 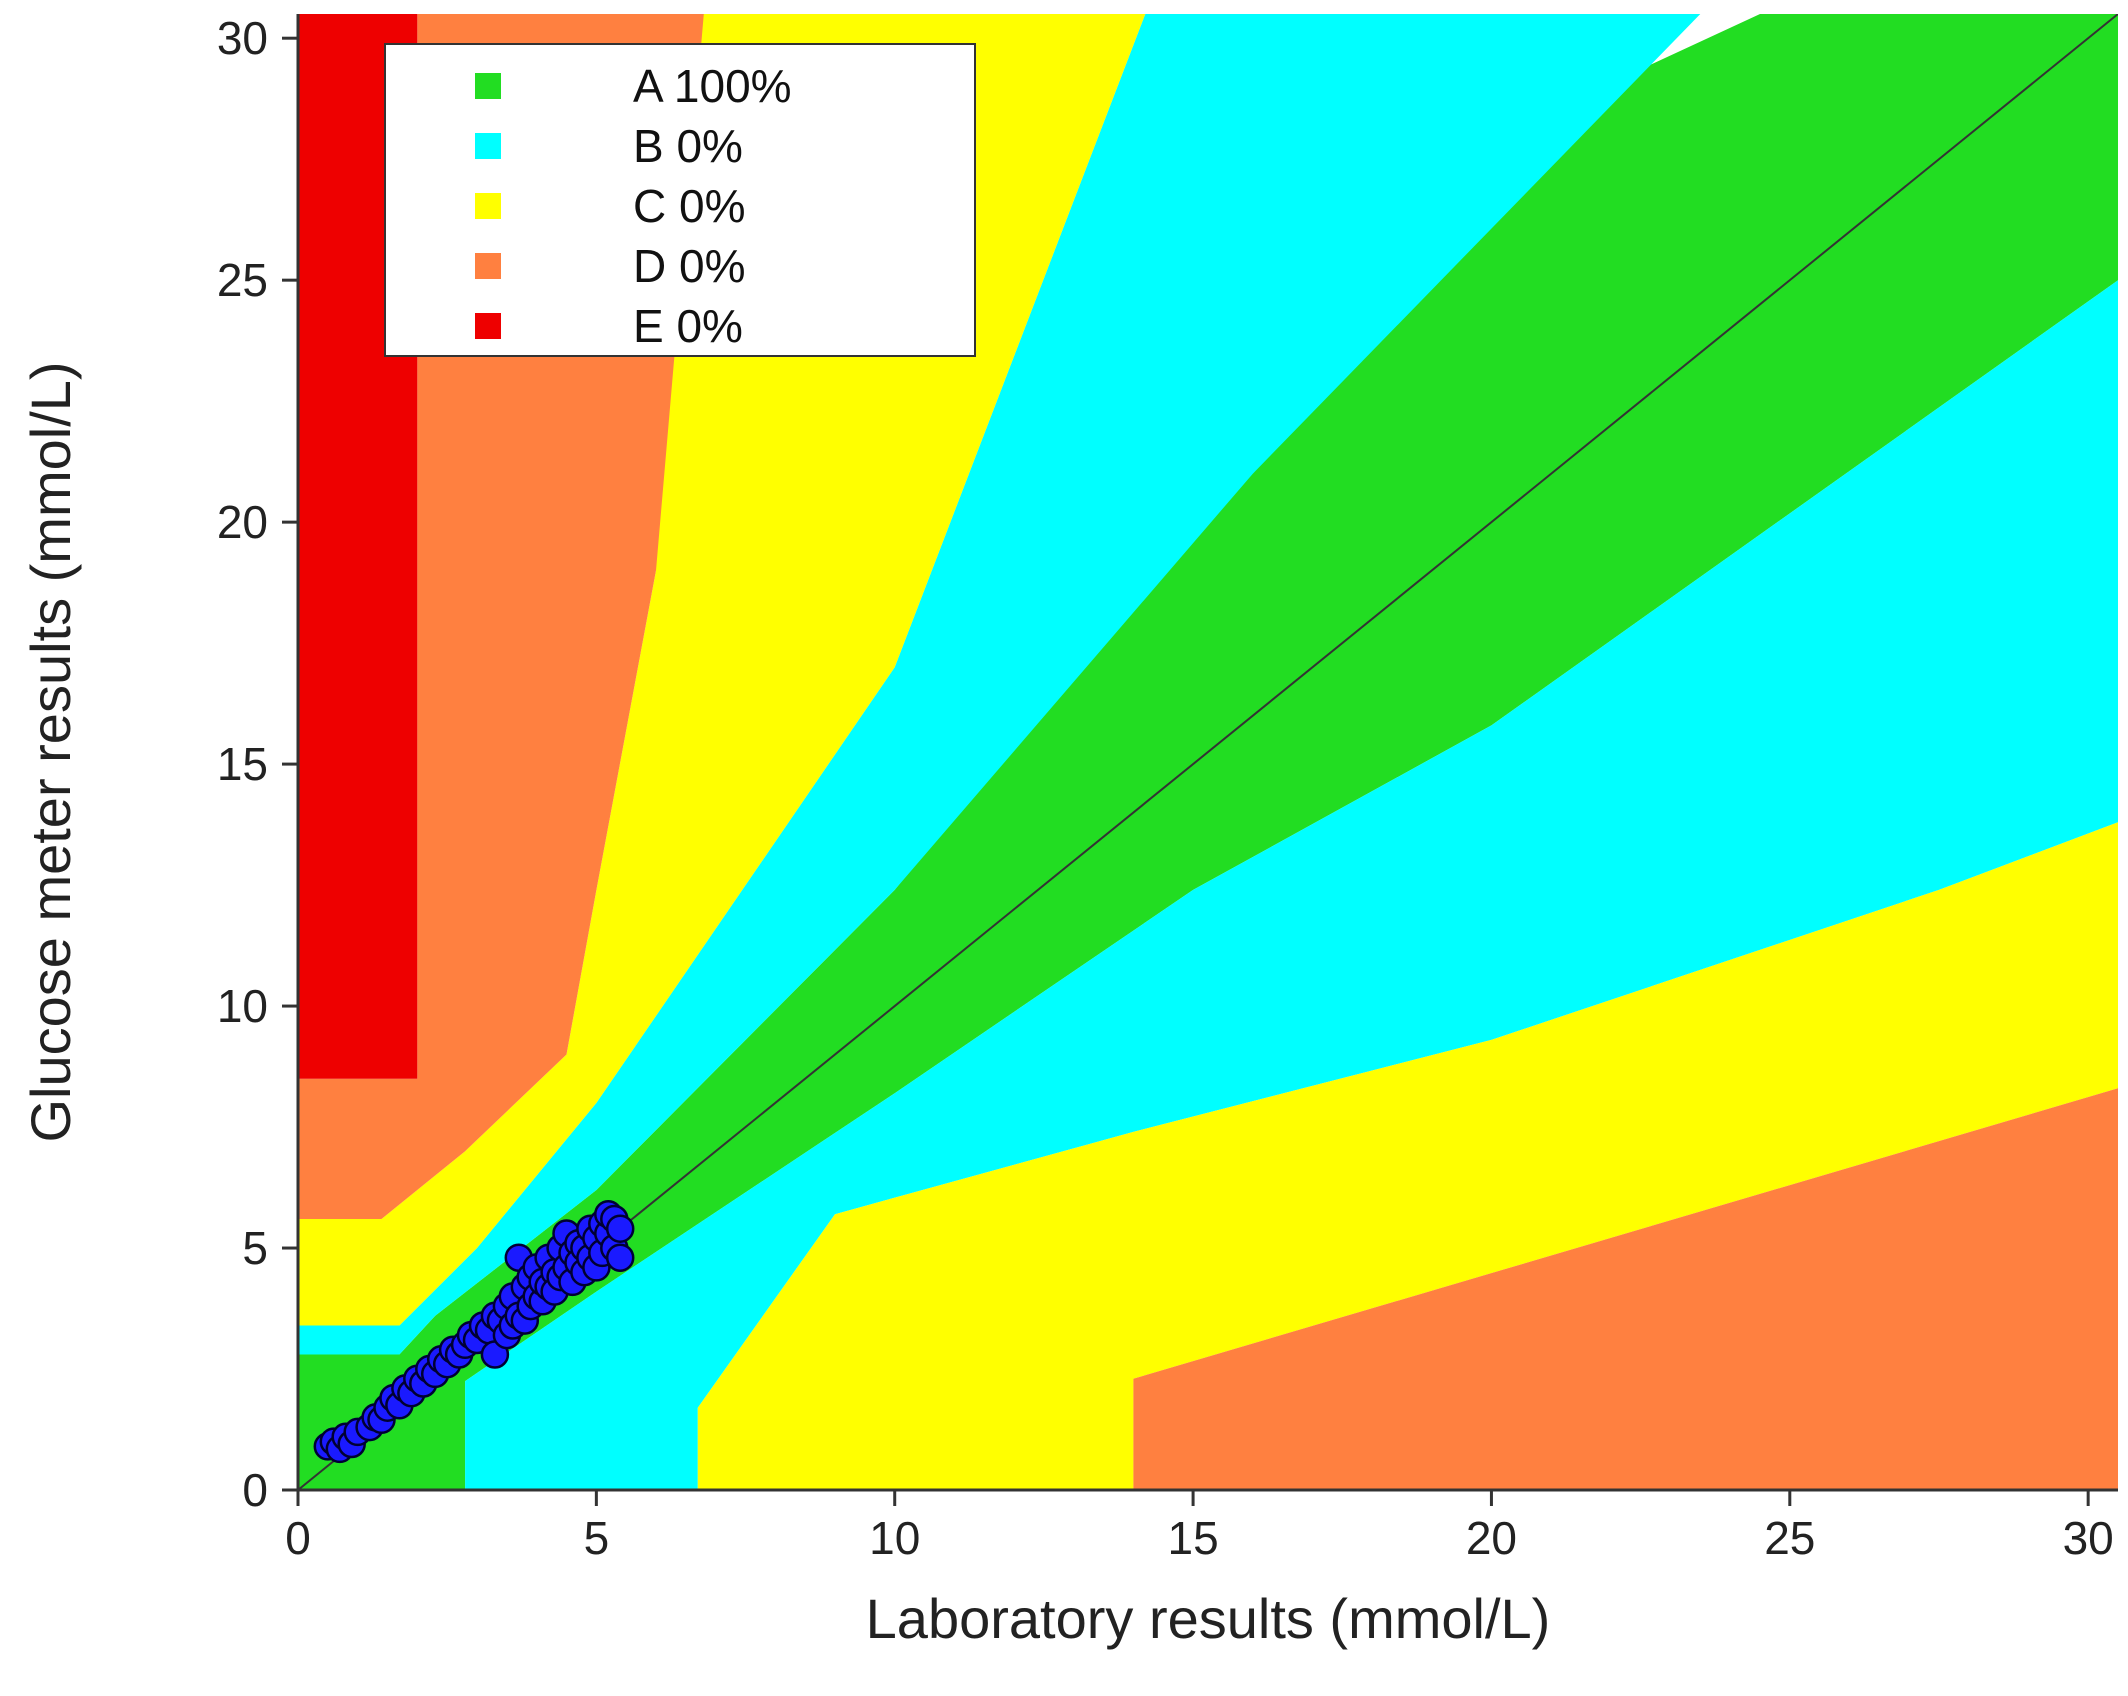 I want to click on legend-label-c: C 0%, so click(x=689, y=206).